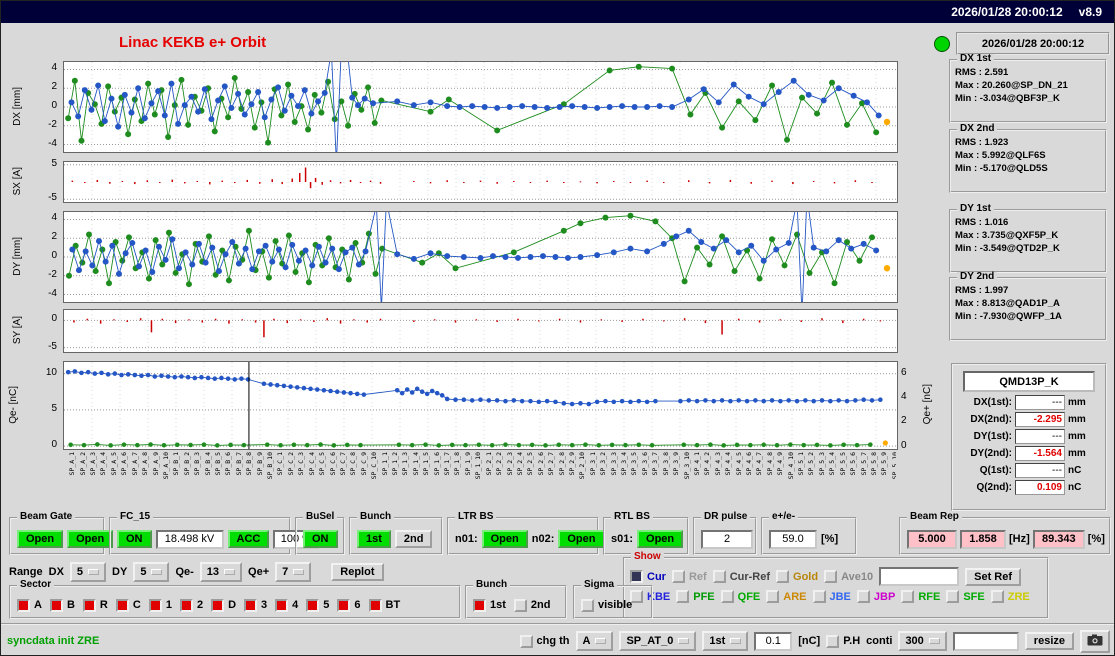 The height and width of the screenshot is (656, 1115). Describe the element at coordinates (852, 641) in the screenshot. I see `checkbox-label: P.H` at that location.